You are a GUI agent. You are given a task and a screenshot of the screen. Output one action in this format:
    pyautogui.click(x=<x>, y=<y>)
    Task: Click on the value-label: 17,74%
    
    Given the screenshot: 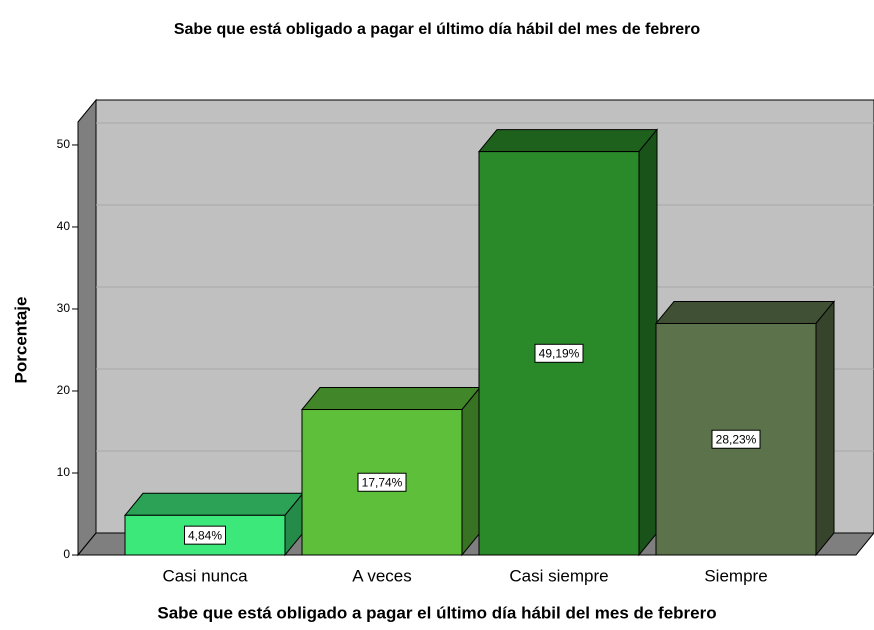 What is the action you would take?
    pyautogui.click(x=382, y=482)
    